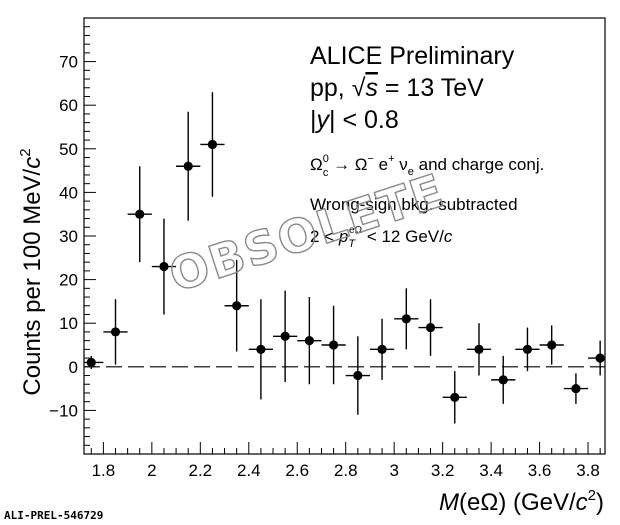 This screenshot has width=620, height=525. What do you see at coordinates (68, 236) in the screenshot?
I see `y-tick-label: 30` at bounding box center [68, 236].